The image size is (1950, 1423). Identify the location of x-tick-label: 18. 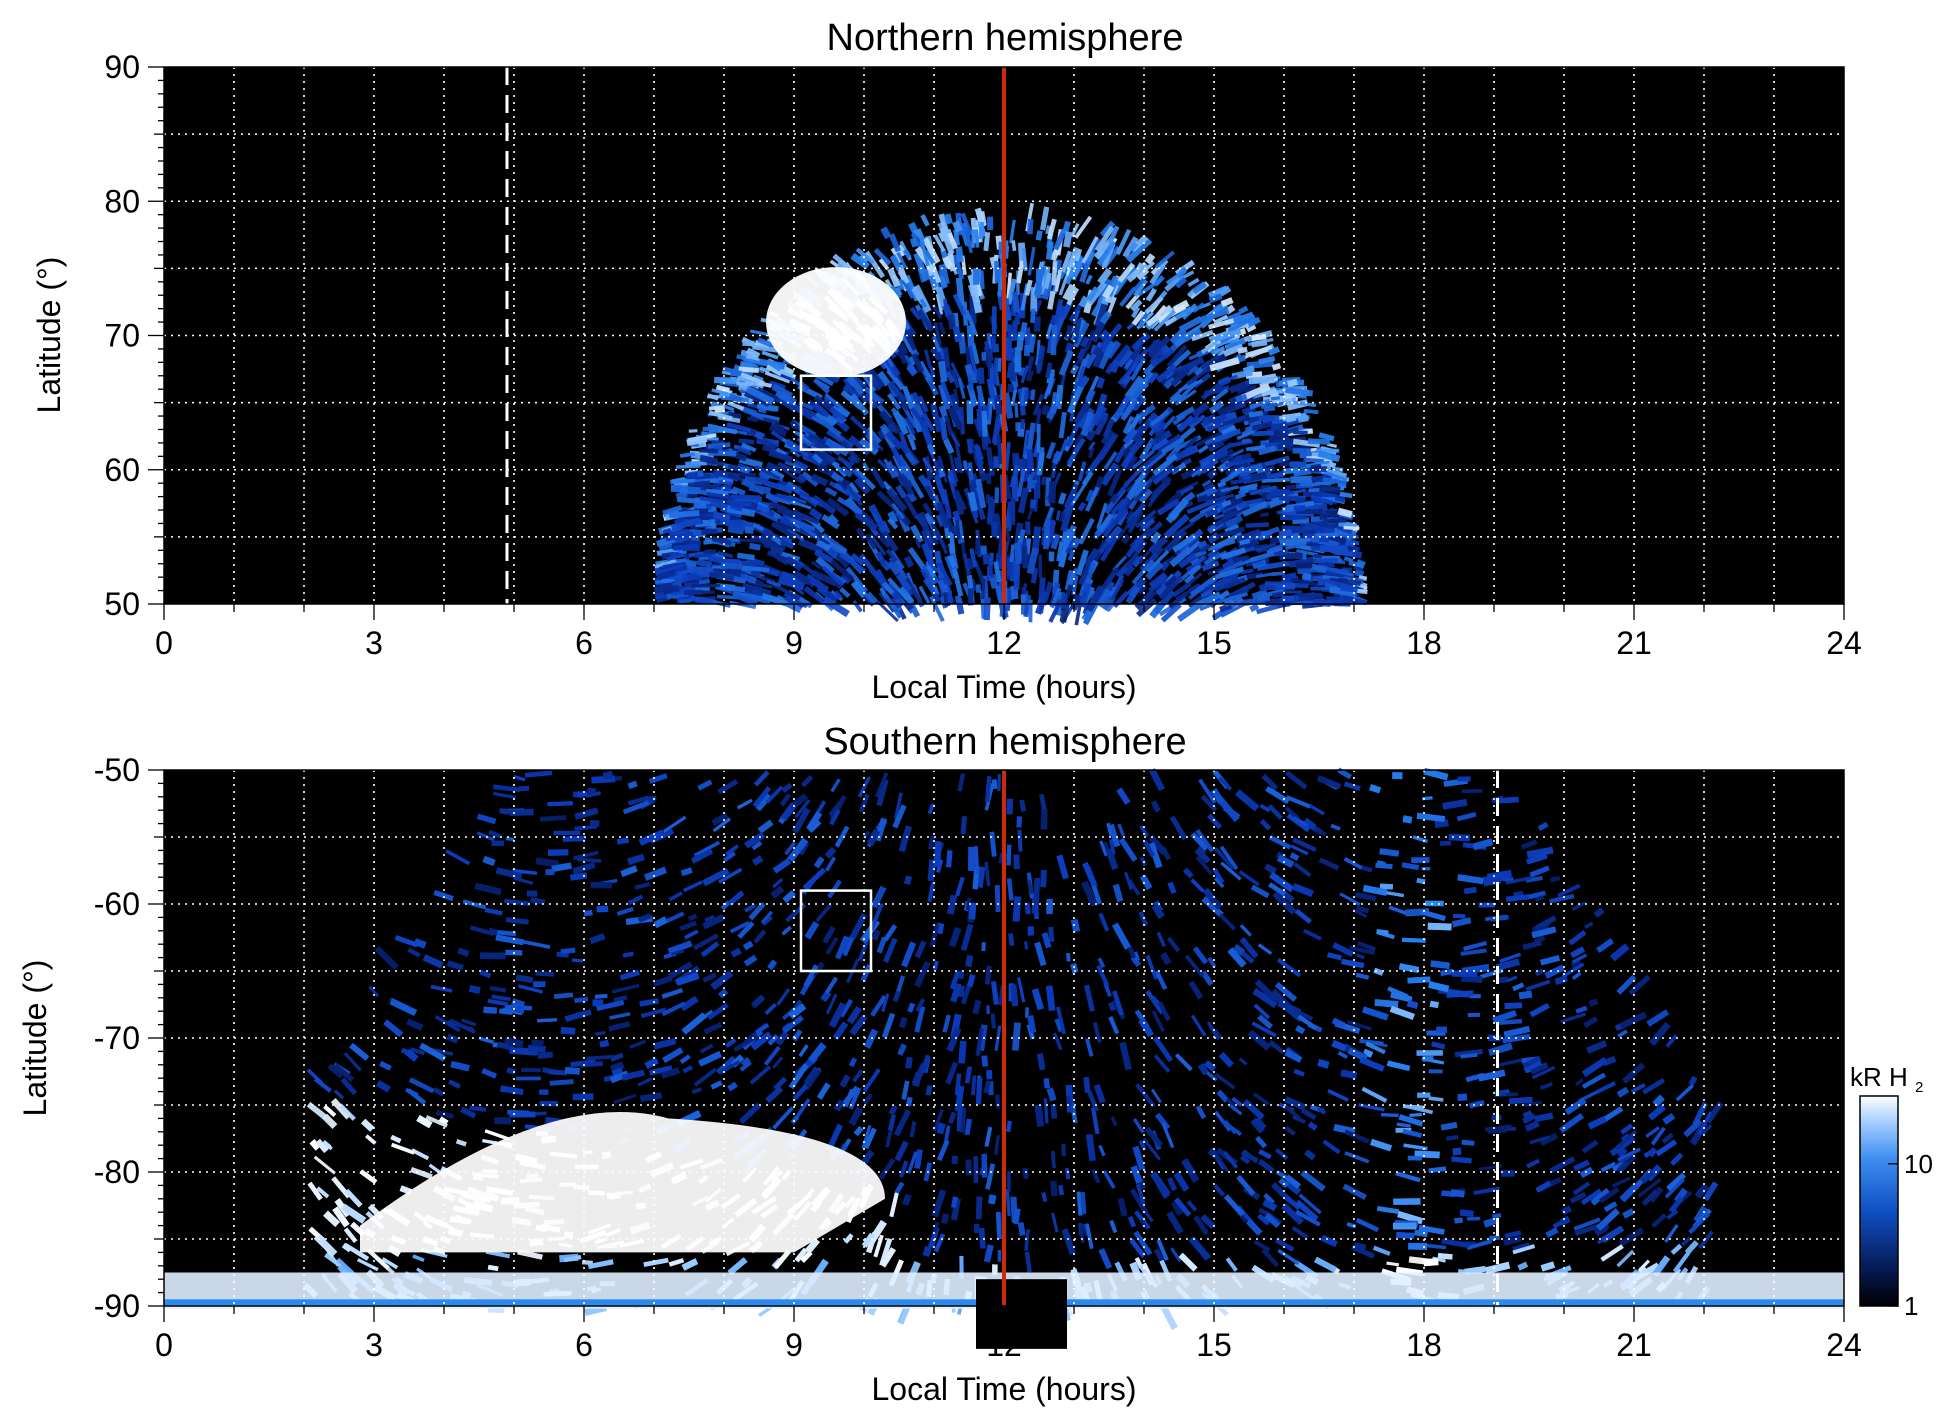
(1424, 643).